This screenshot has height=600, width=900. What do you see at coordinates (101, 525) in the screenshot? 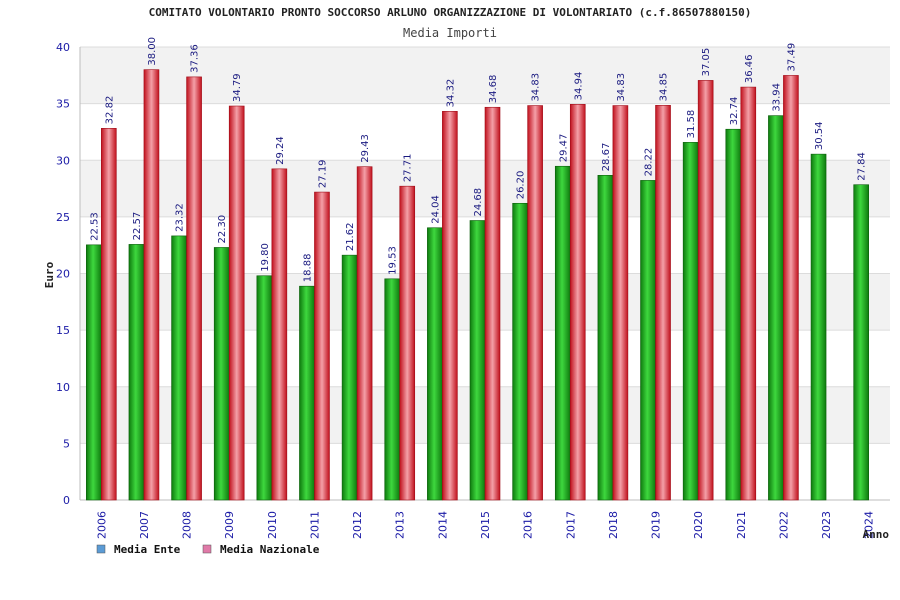
I see `x-tick-label: 2006` at bounding box center [101, 525].